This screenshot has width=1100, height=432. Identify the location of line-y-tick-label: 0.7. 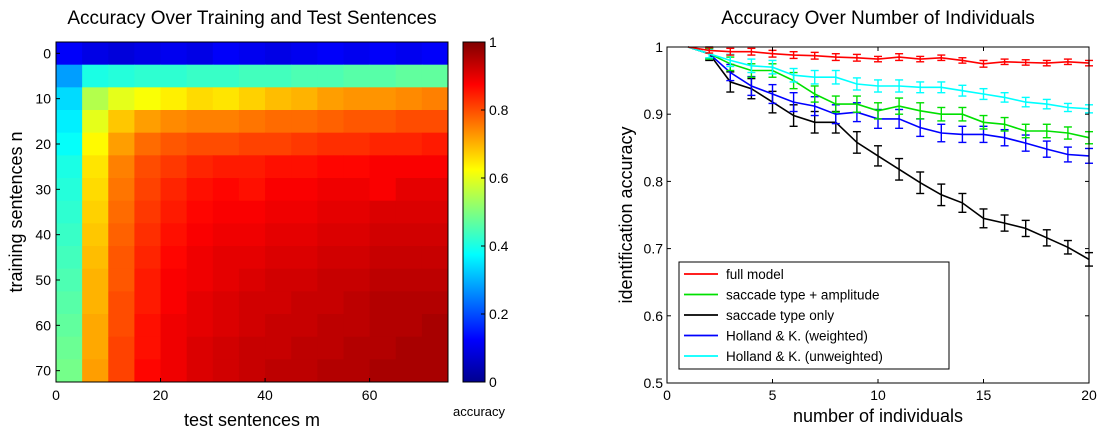
(654, 249).